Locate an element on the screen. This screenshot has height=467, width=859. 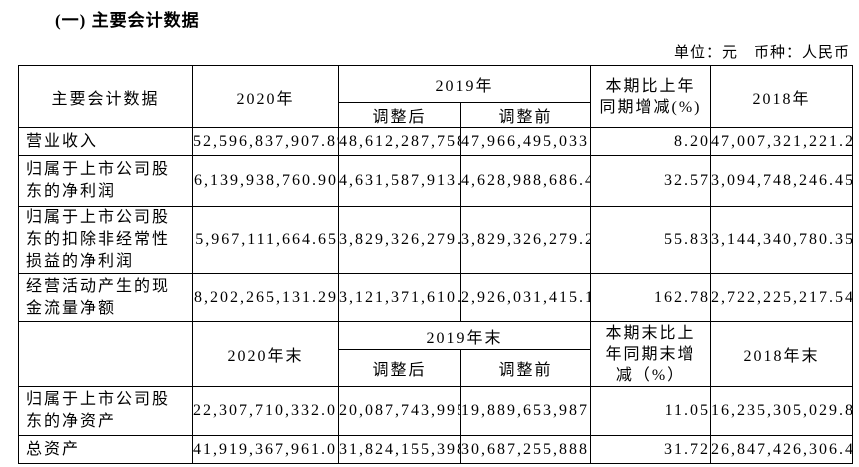
col-header-2020-end: 2020年末 is located at coordinates (265, 354).